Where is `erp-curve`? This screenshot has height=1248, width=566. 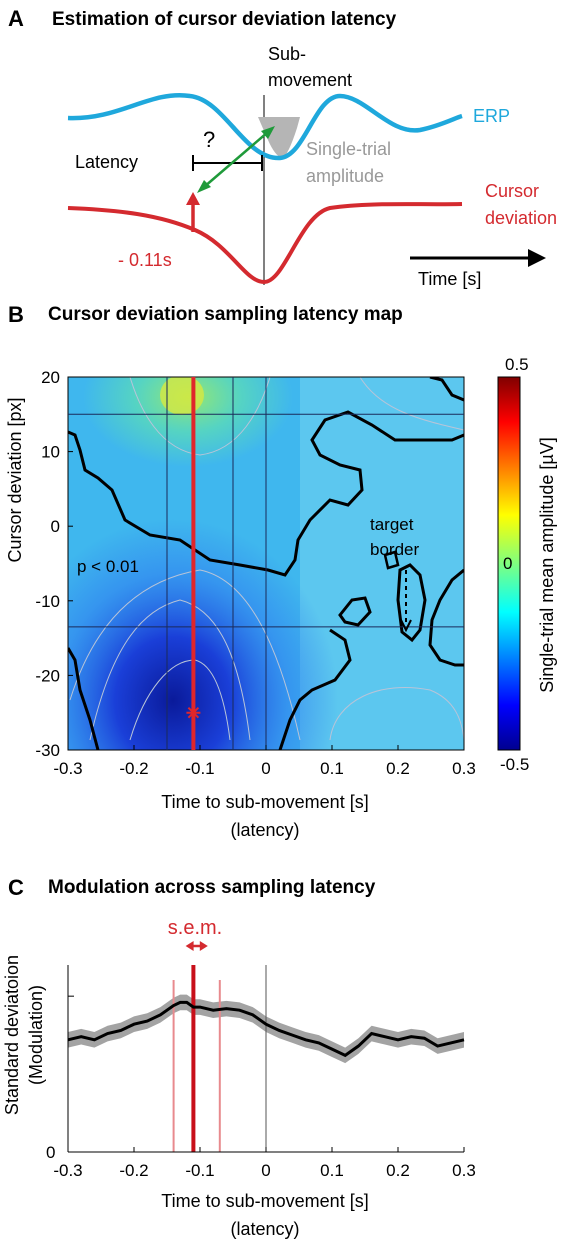 erp-curve is located at coordinates (265, 126).